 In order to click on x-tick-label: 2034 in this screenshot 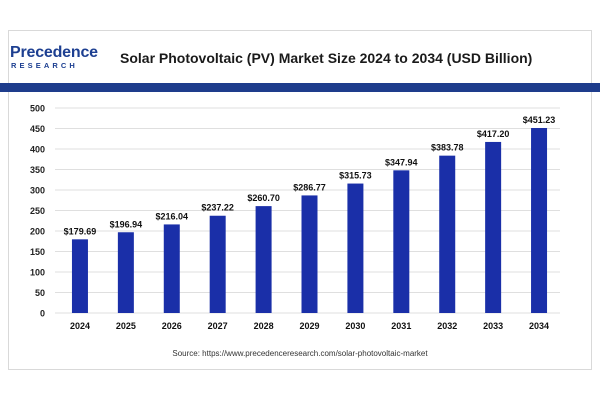, I will do `click(539, 326)`.